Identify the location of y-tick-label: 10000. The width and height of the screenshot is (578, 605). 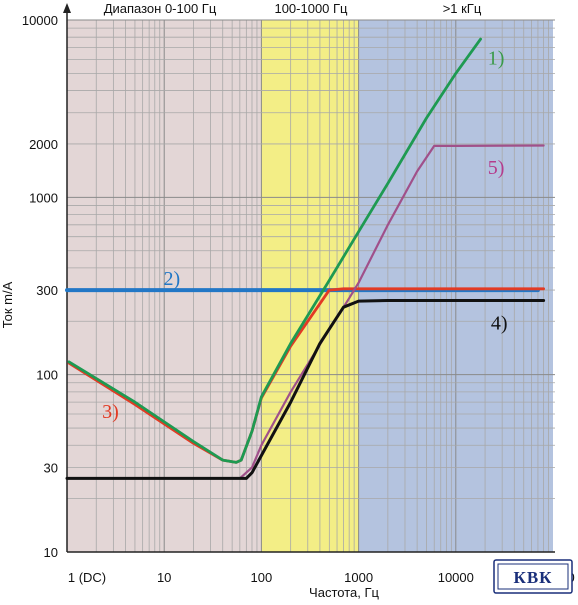
(40, 20).